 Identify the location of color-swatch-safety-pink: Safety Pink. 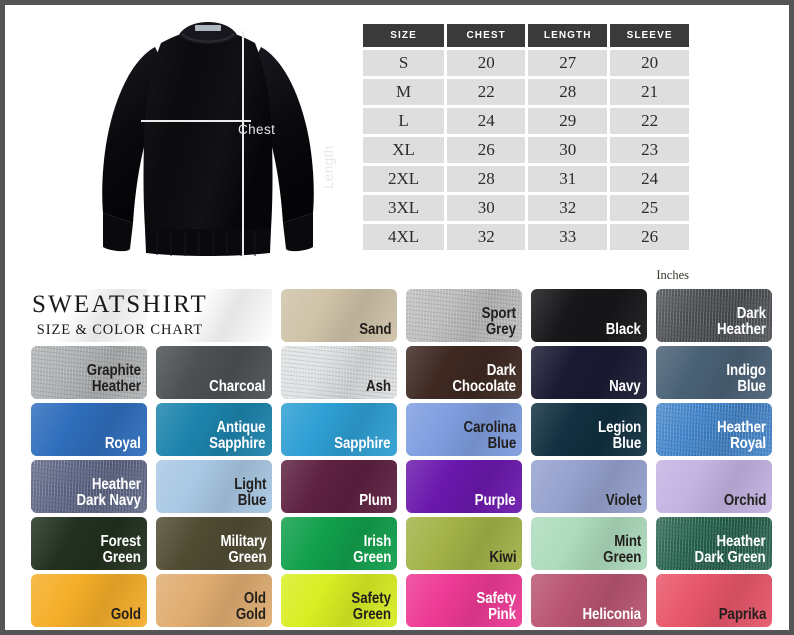
(464, 600).